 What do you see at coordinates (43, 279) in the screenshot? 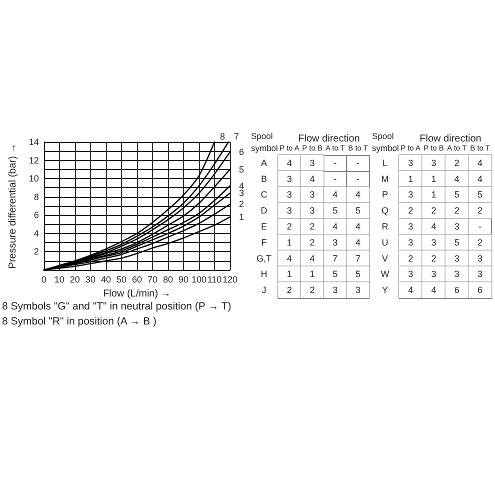
I see `x-tick-label: 0` at bounding box center [43, 279].